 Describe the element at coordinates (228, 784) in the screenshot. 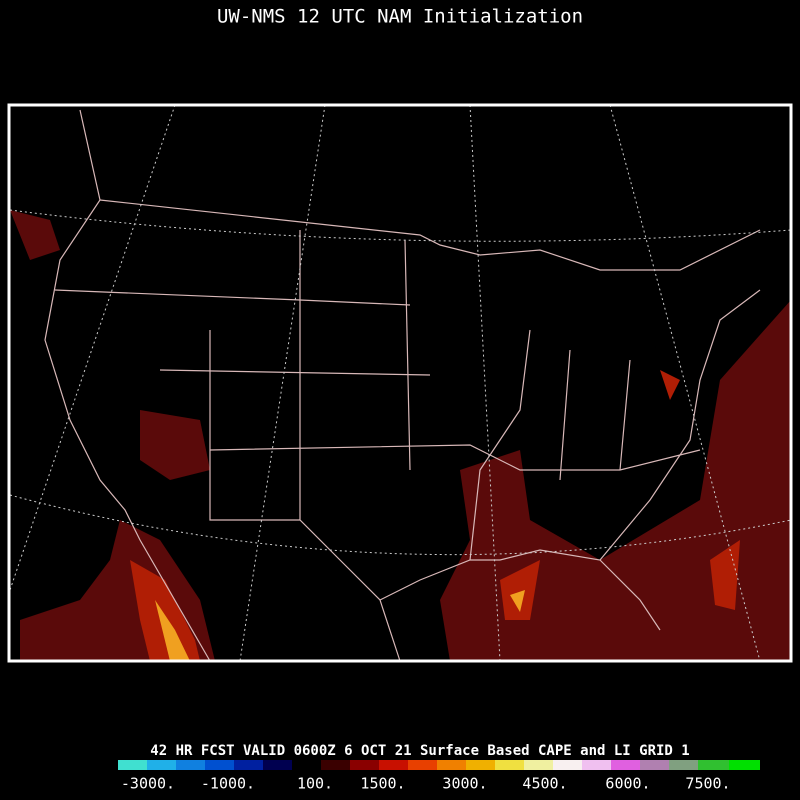

I see `colorbar-label: -1000.` at that location.